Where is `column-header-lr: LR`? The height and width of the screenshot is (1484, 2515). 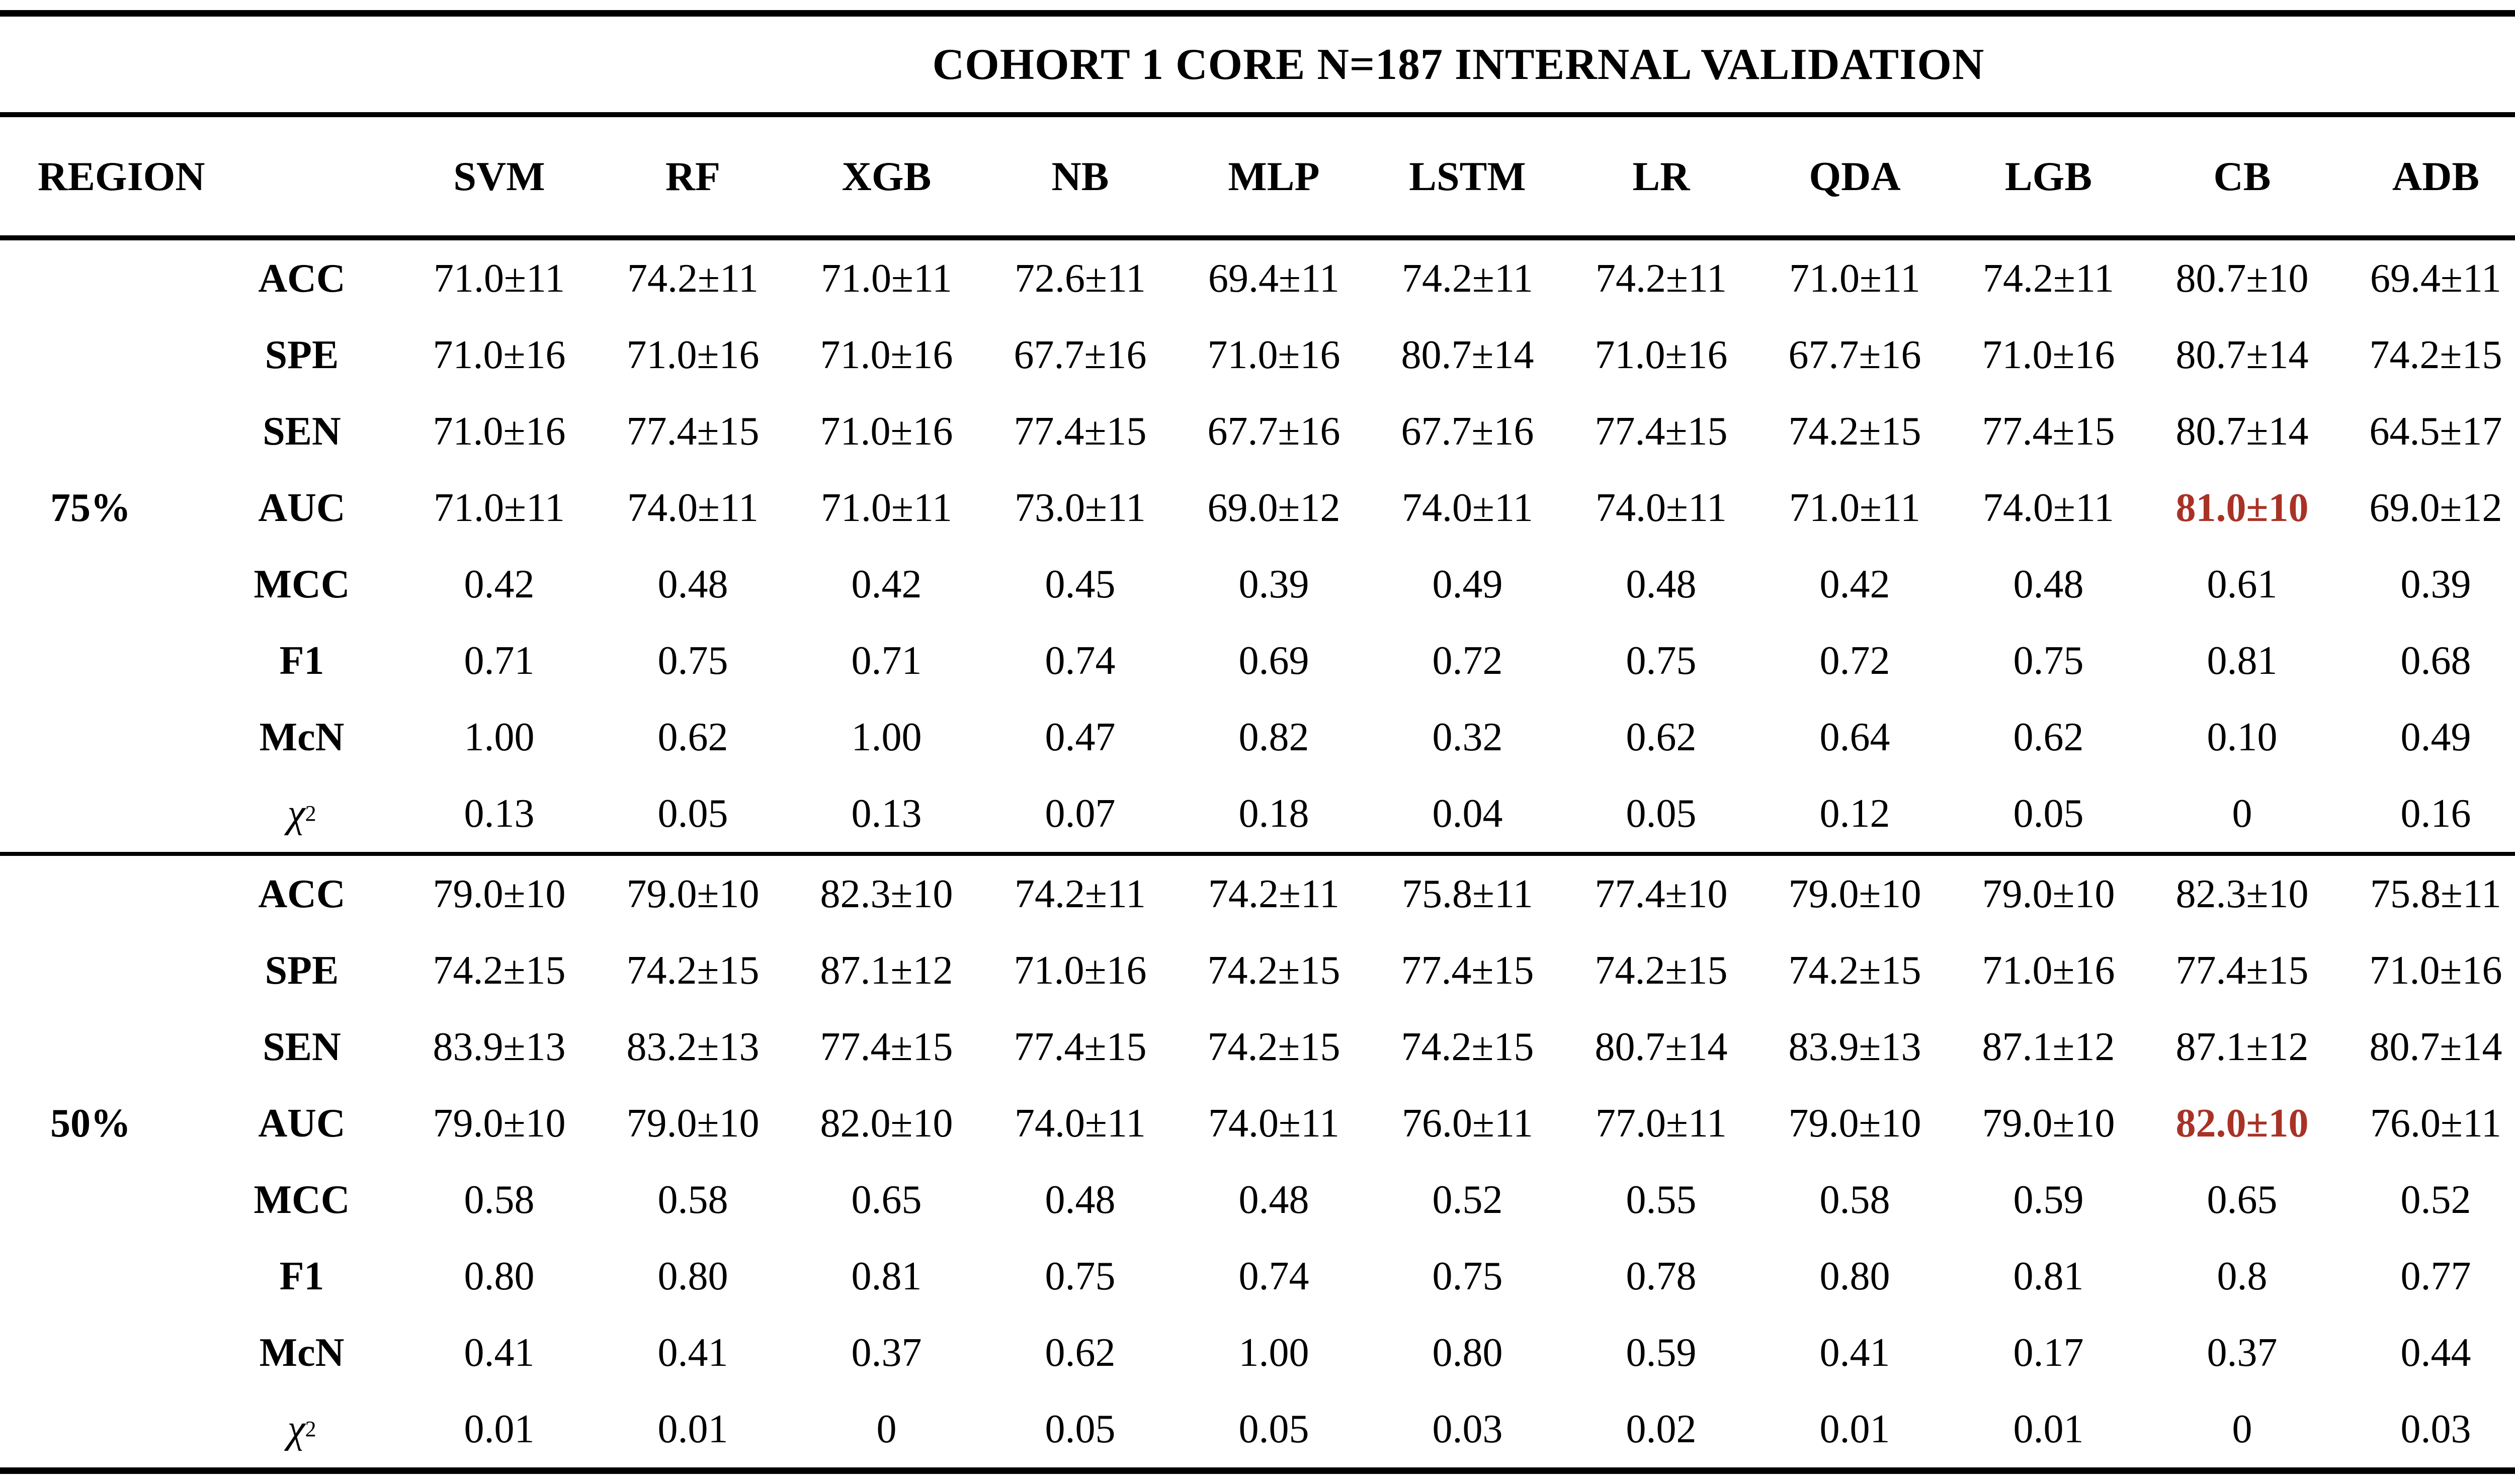
column-header-lr: LR is located at coordinates (1661, 176).